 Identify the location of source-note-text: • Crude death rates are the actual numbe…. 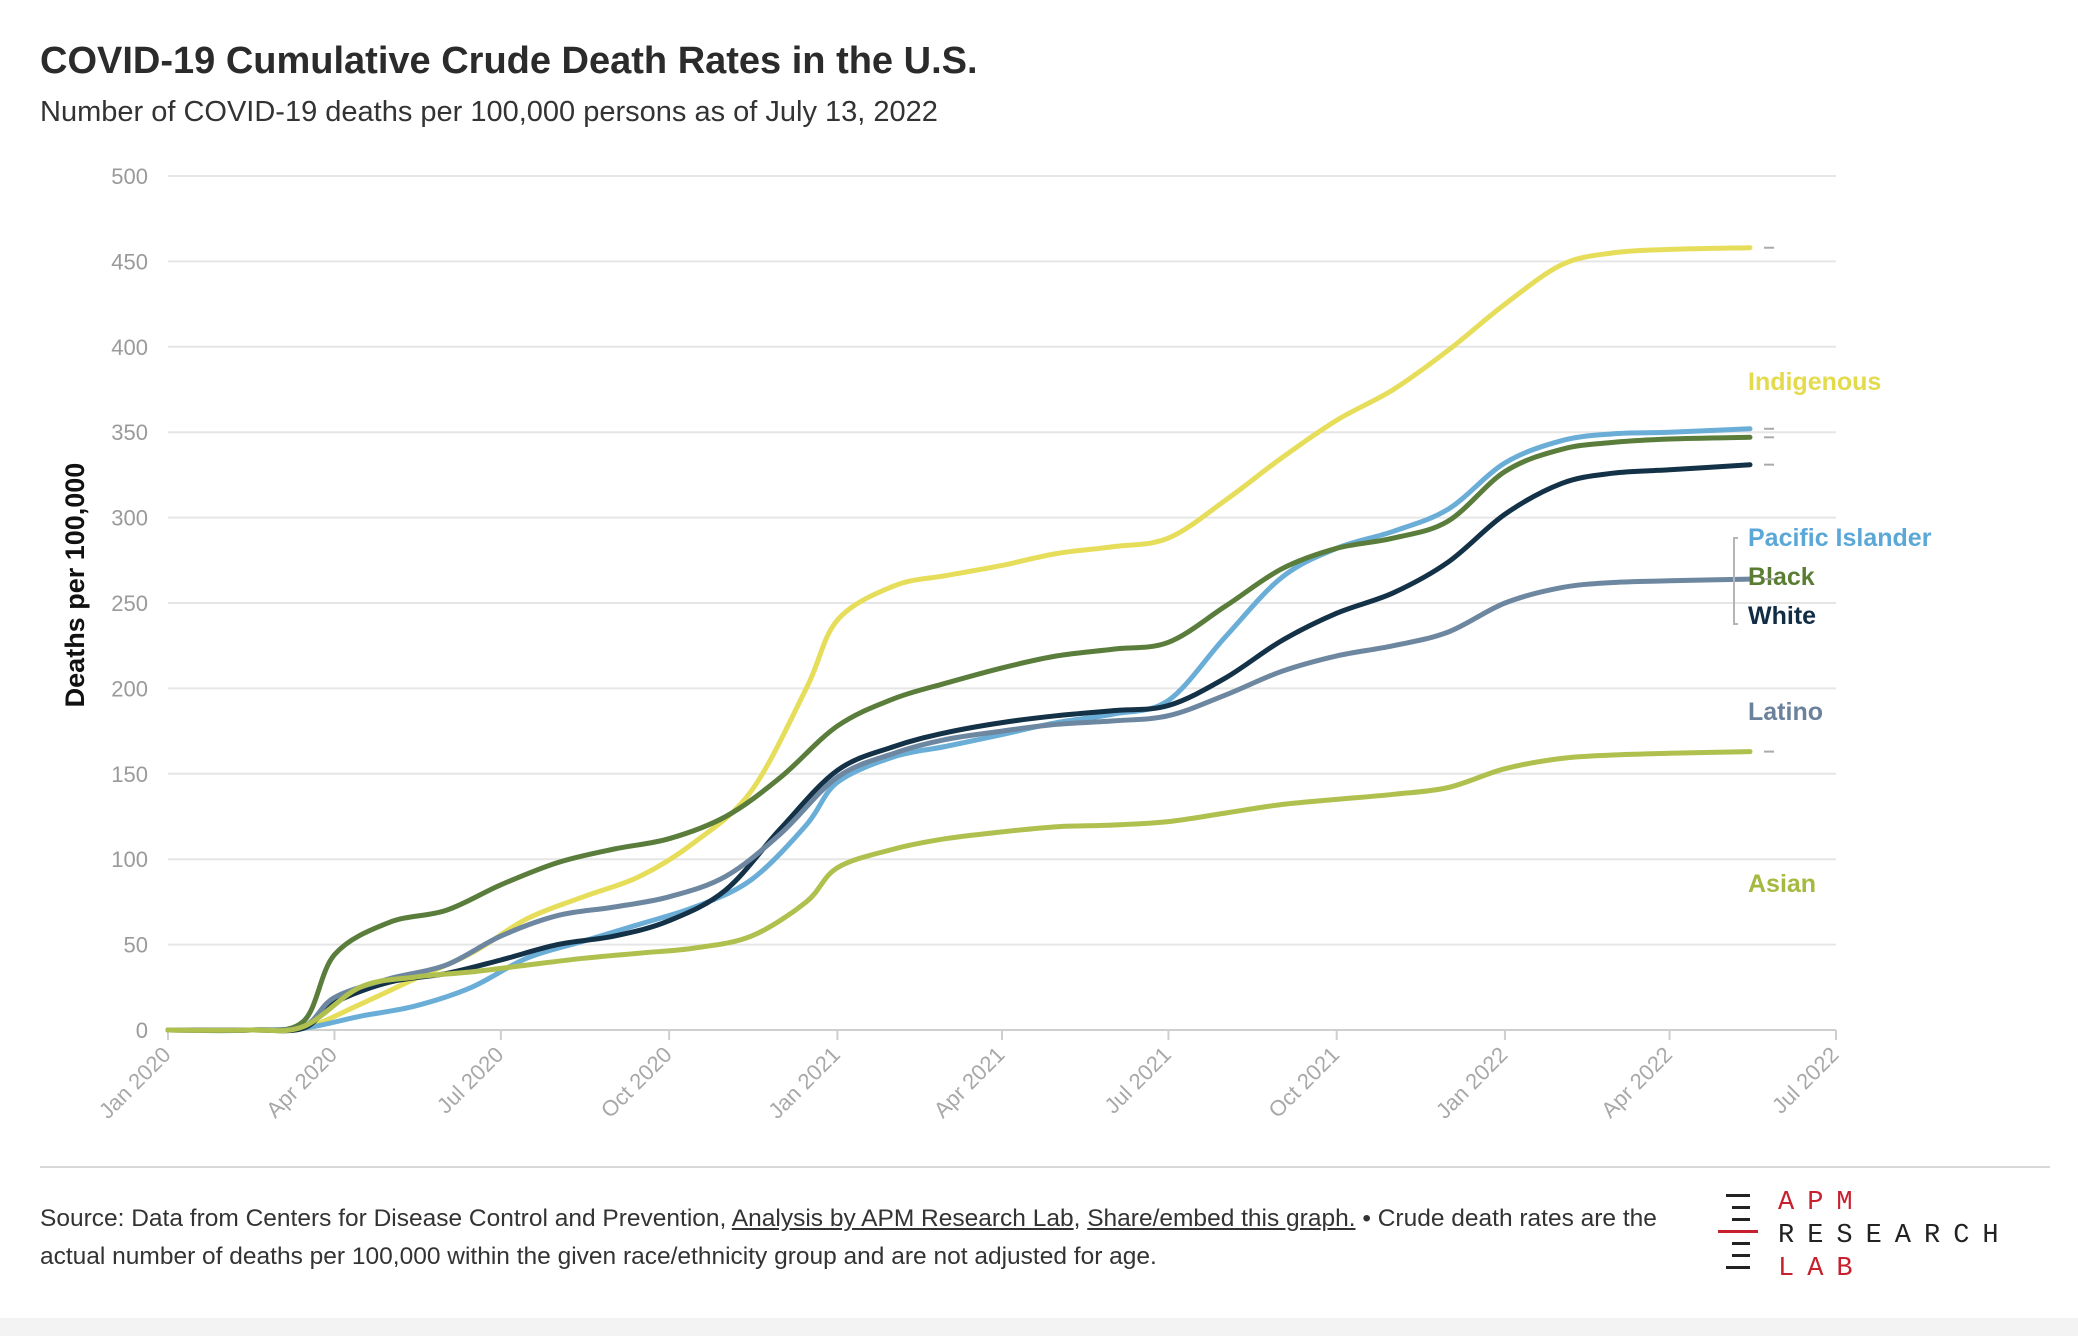
(848, 1237).